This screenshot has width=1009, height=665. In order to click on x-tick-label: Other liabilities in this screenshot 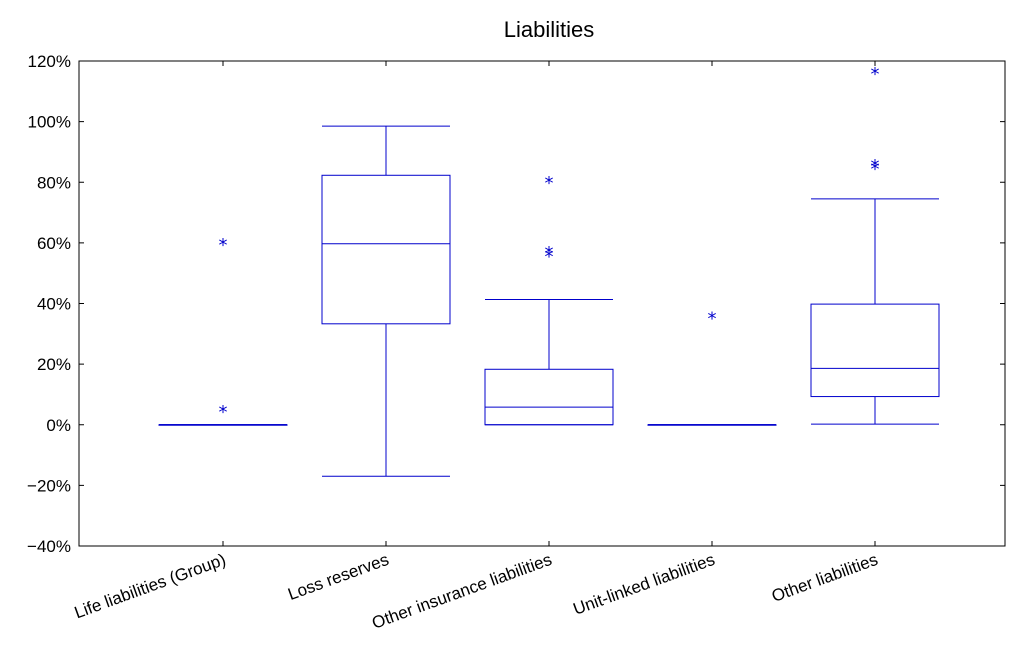, I will do `click(824, 578)`.